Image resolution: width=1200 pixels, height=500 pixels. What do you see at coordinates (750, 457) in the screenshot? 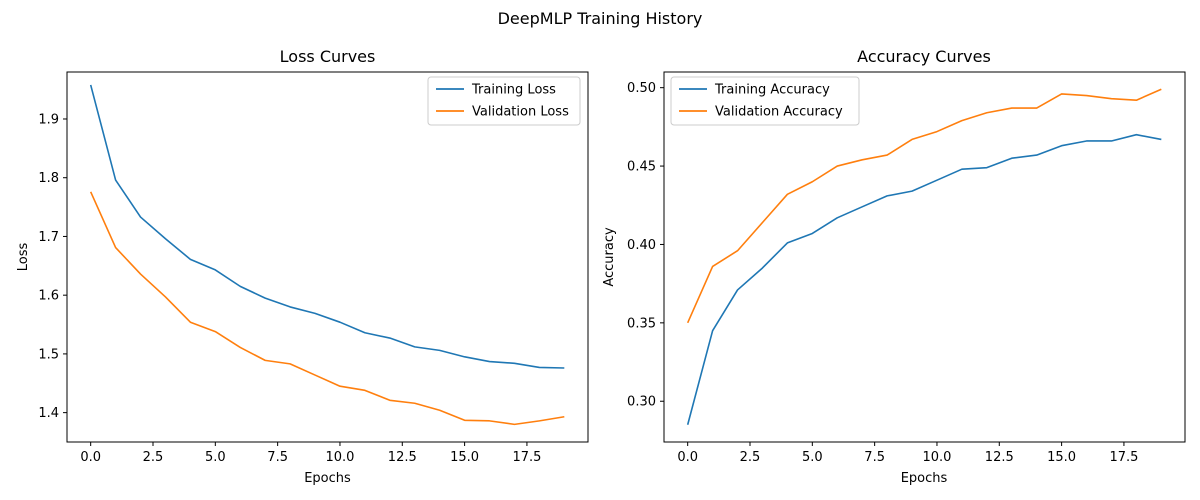
I see `accuracy-x-tick-label: 2.5` at bounding box center [750, 457].